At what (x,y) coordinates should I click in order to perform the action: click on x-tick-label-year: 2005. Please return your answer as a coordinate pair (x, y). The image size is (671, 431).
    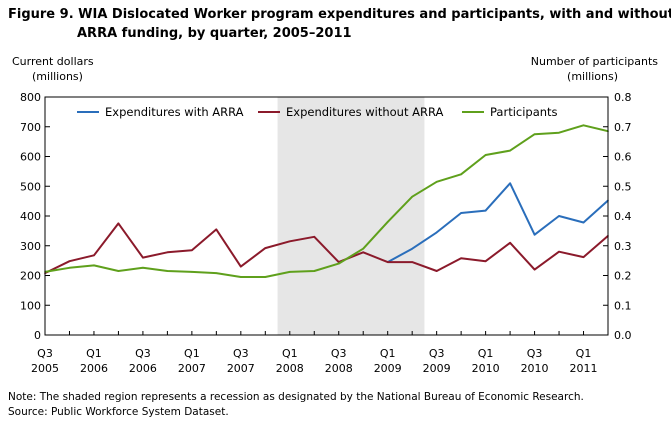
    Looking at the image, I should click on (45, 368).